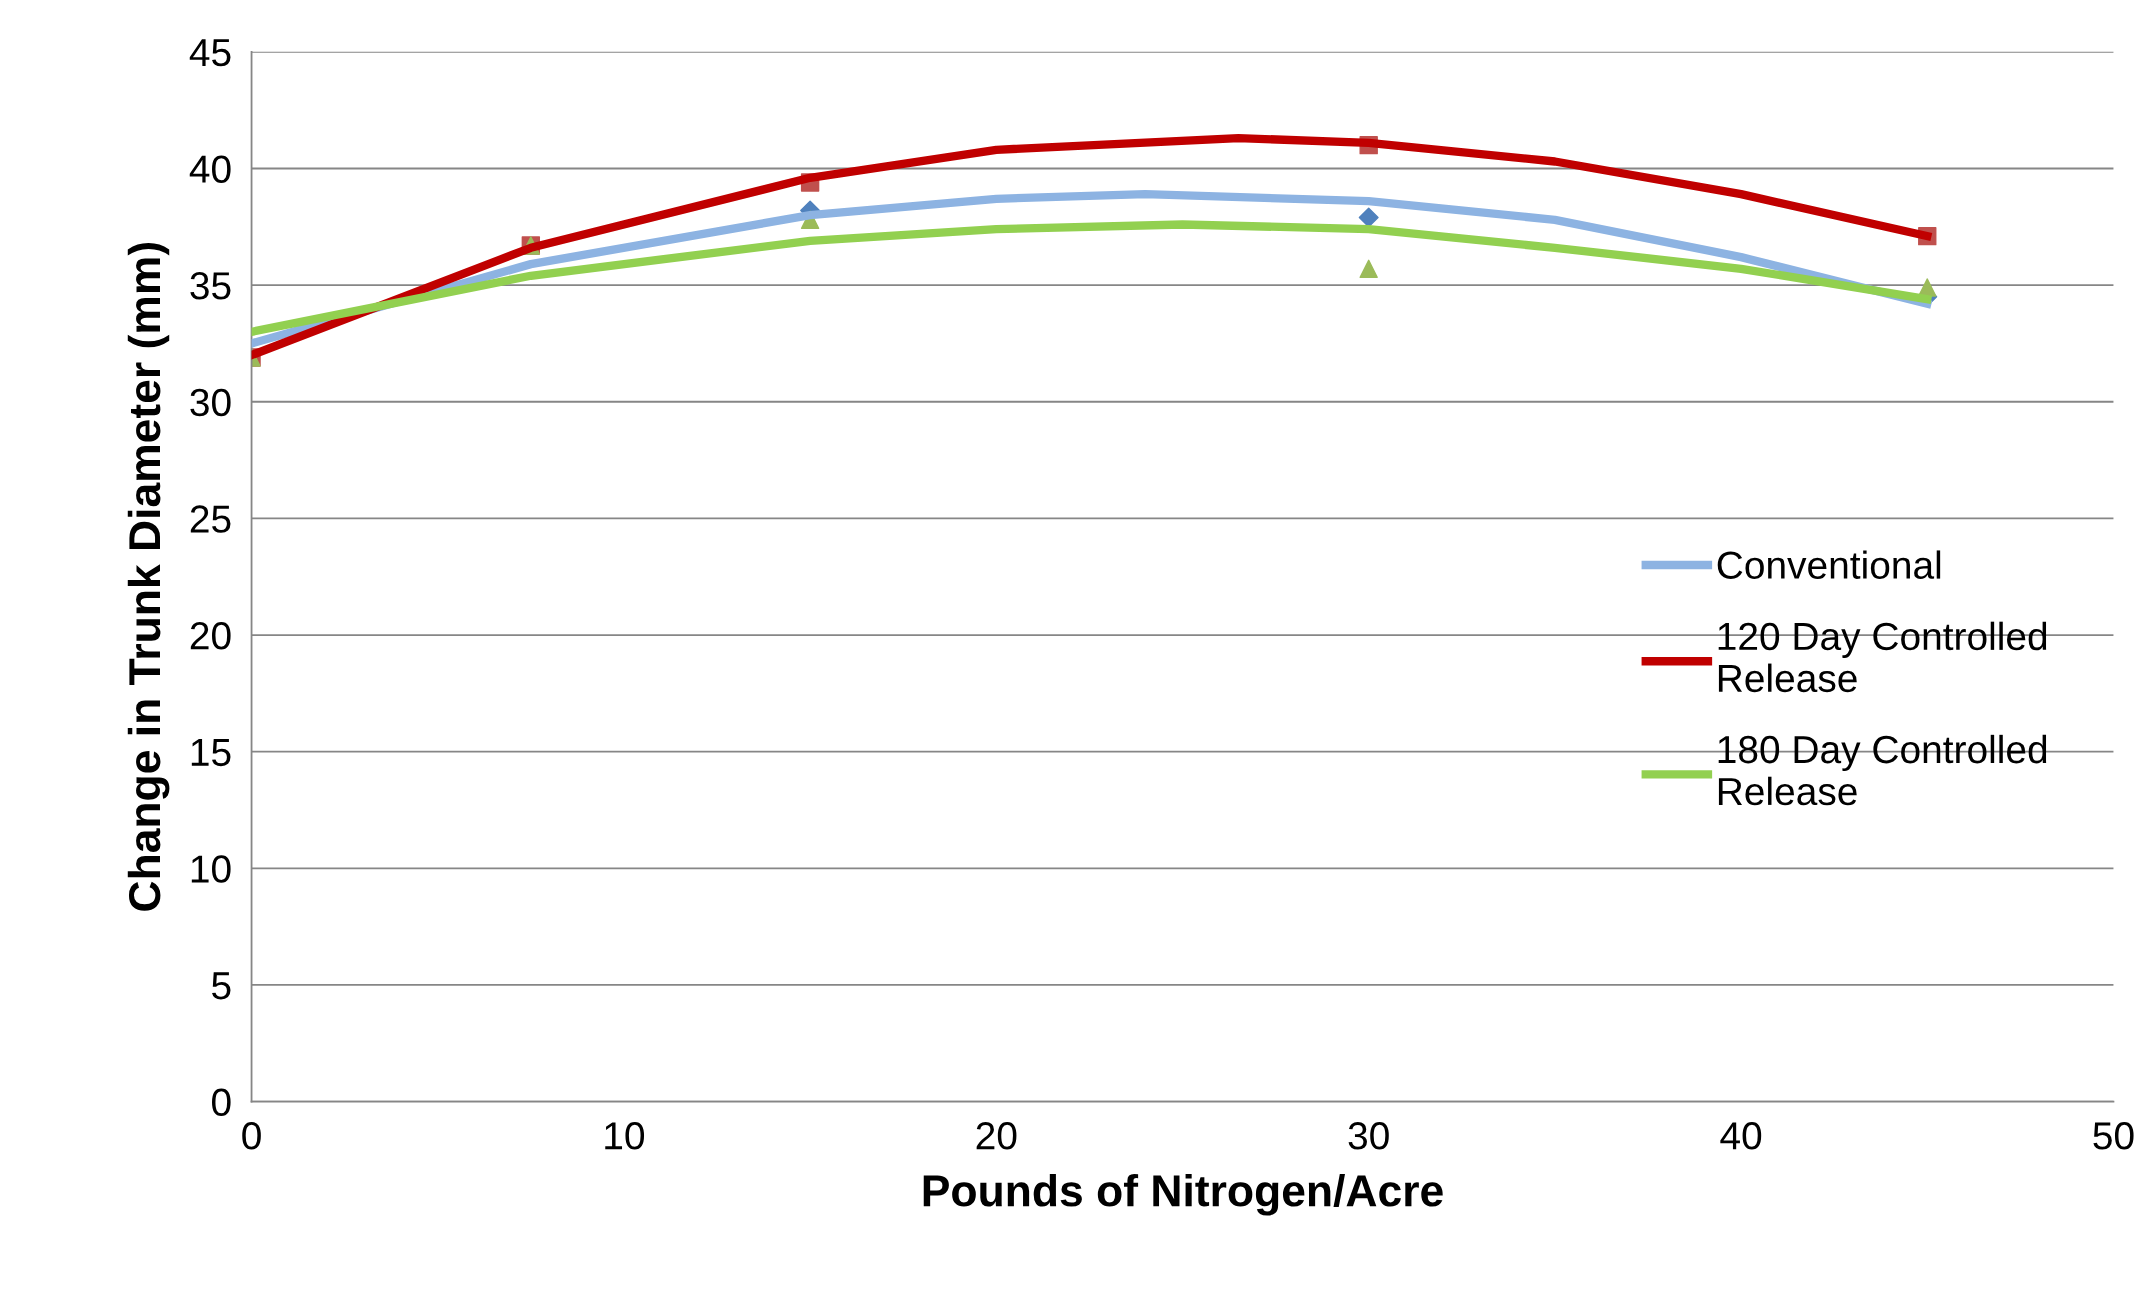 The width and height of the screenshot is (2150, 1296). What do you see at coordinates (210, 519) in the screenshot?
I see `y-tick-label: 25` at bounding box center [210, 519].